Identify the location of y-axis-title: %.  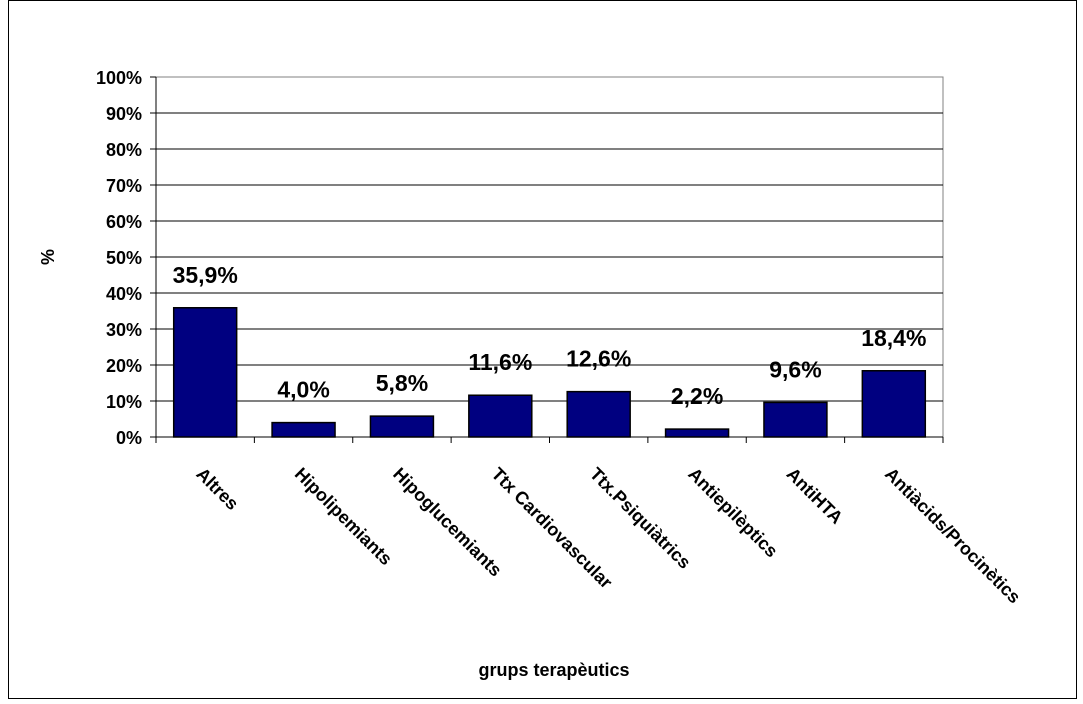
(48, 257).